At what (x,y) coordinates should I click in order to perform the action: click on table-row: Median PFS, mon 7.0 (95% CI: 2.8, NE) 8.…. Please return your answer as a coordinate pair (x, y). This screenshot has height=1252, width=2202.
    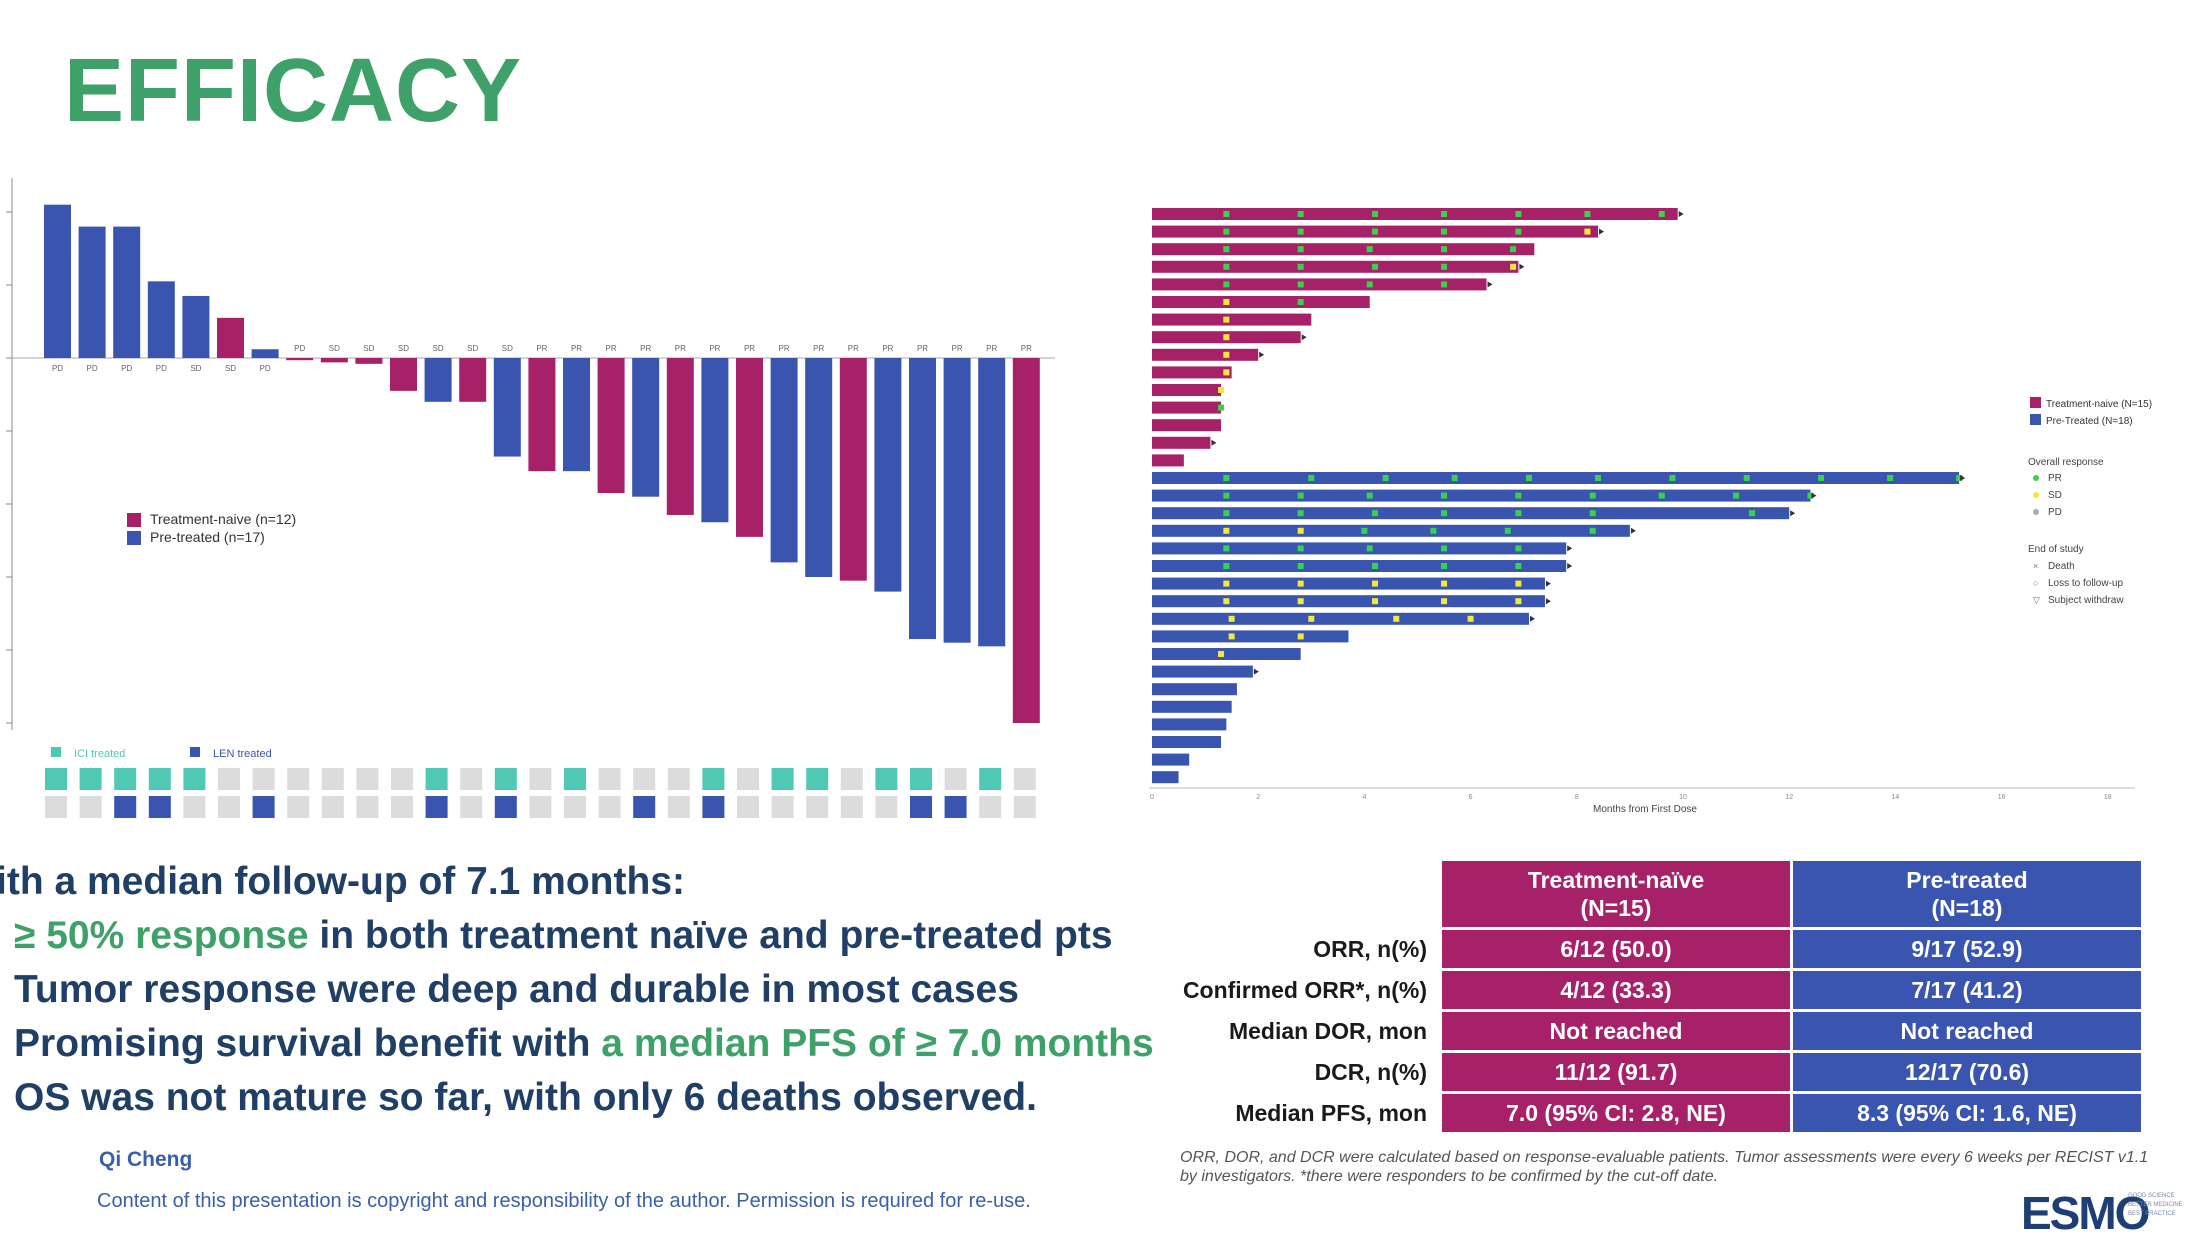
    Looking at the image, I should click on (1647, 1113).